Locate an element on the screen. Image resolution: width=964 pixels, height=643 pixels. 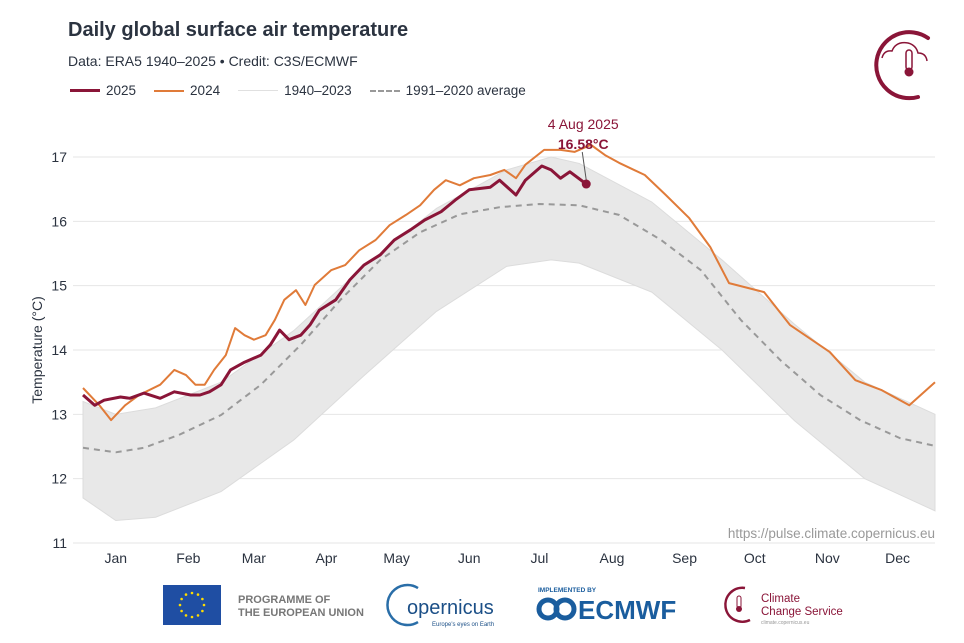
y-axis-label: Temperature (°C) is located at coordinates (37, 350).